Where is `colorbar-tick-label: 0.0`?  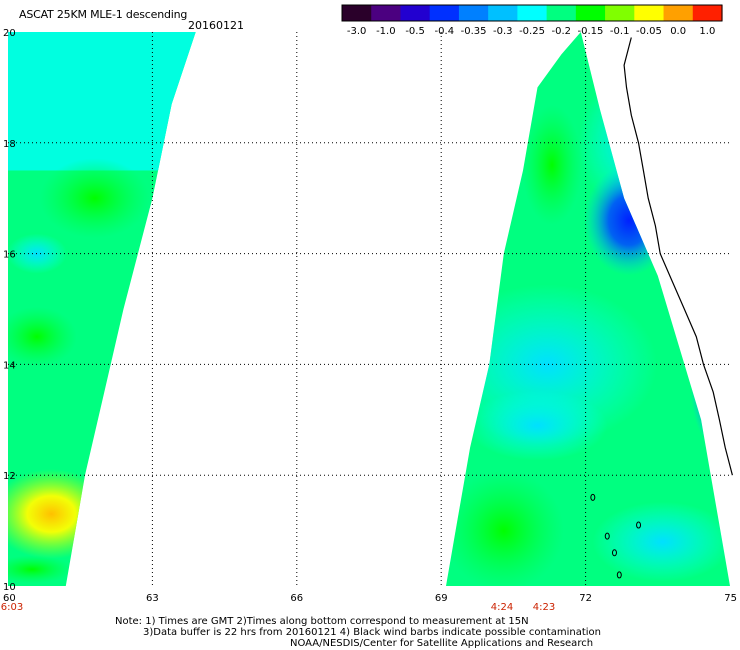 colorbar-tick-label: 0.0 is located at coordinates (678, 31).